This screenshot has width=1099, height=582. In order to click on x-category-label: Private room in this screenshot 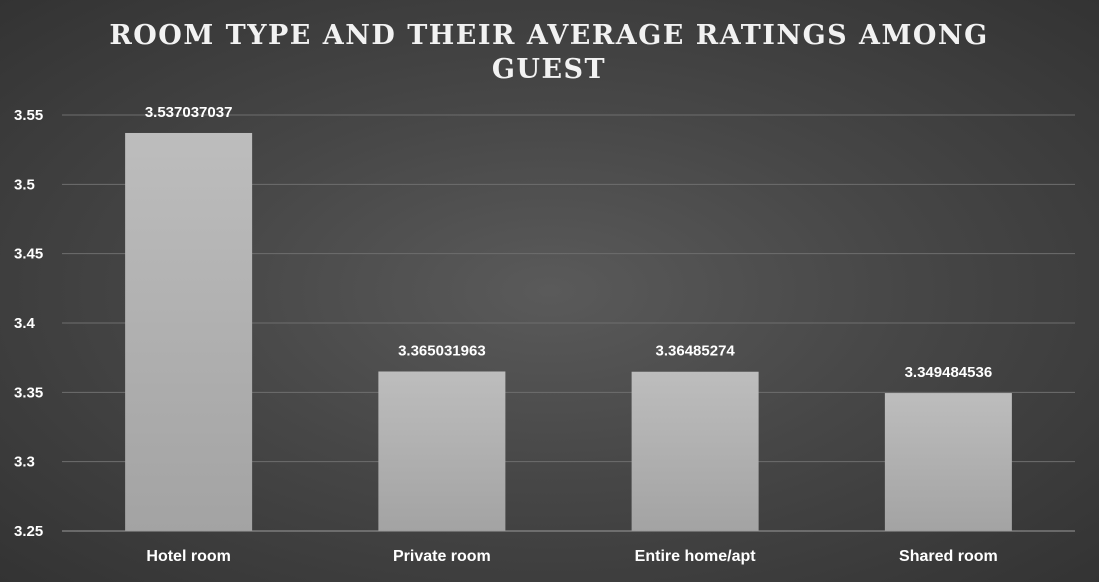, I will do `click(442, 556)`.